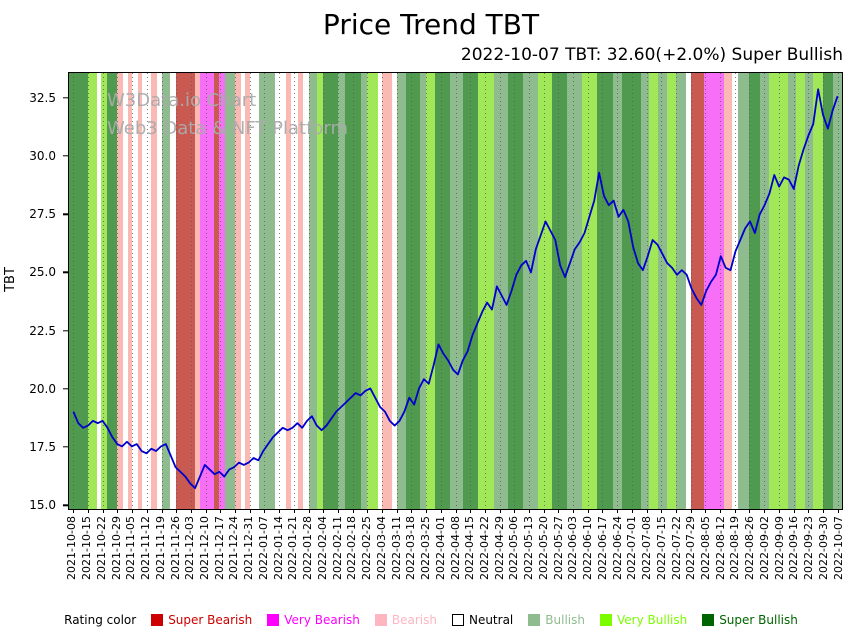 The image size is (862, 641). What do you see at coordinates (381, 548) in the screenshot?
I see `x-tick-label: 2022-03-04` at bounding box center [381, 548].